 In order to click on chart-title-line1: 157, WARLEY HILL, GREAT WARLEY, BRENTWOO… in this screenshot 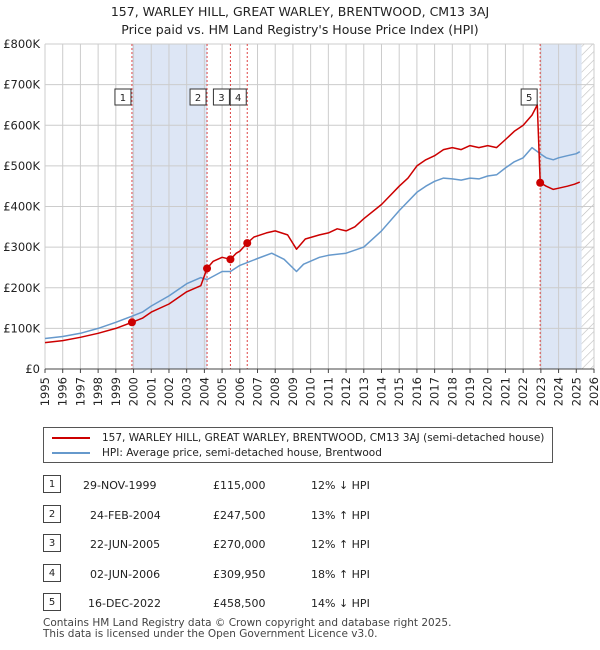, I will do `click(300, 11)`.